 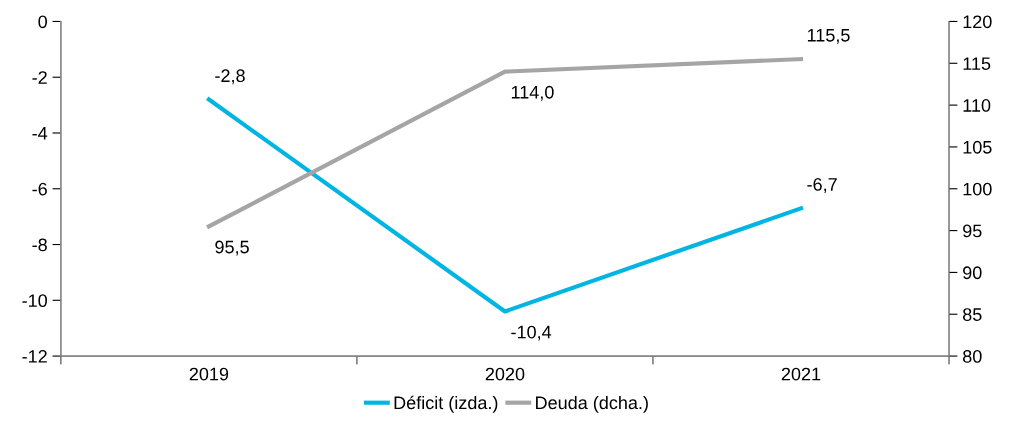 I want to click on y2-tick-label: 105, so click(x=977, y=147).